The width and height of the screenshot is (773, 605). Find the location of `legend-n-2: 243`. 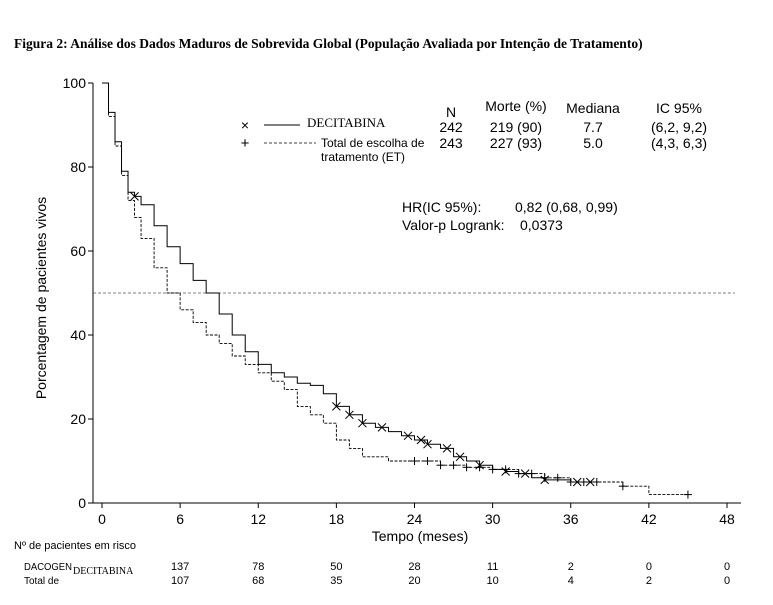

legend-n-2: 243 is located at coordinates (451, 143).